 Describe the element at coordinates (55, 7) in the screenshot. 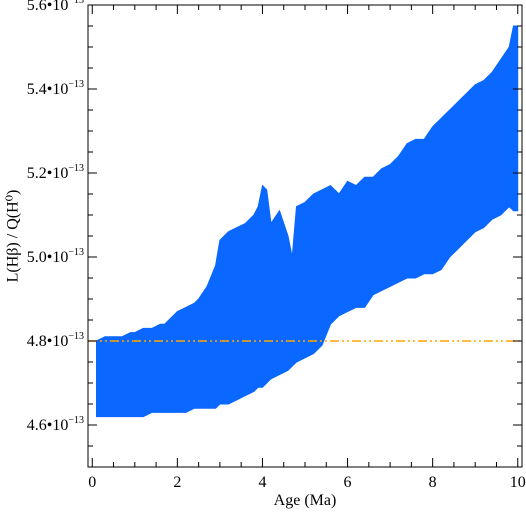

I see `y-tick-label: 5.6•10−13` at that location.